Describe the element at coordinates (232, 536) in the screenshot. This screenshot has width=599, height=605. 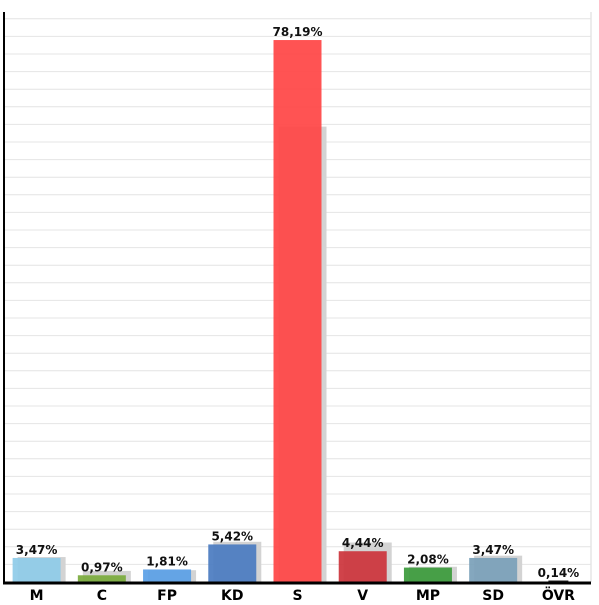
I see `value-label: 5,42%` at that location.